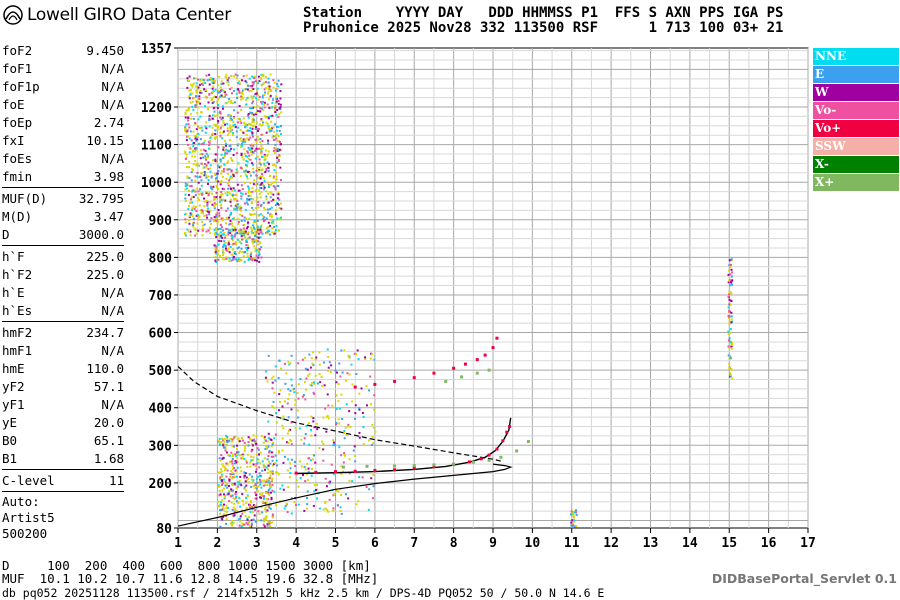  What do you see at coordinates (13, 104) in the screenshot?
I see `param-name: foE` at bounding box center [13, 104].